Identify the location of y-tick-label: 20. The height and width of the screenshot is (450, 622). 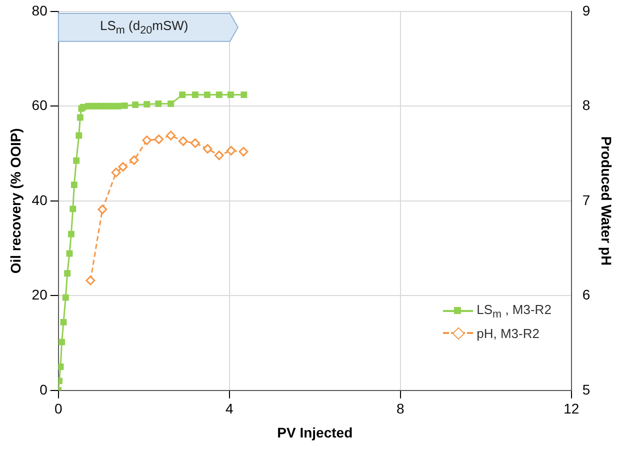
(40, 294).